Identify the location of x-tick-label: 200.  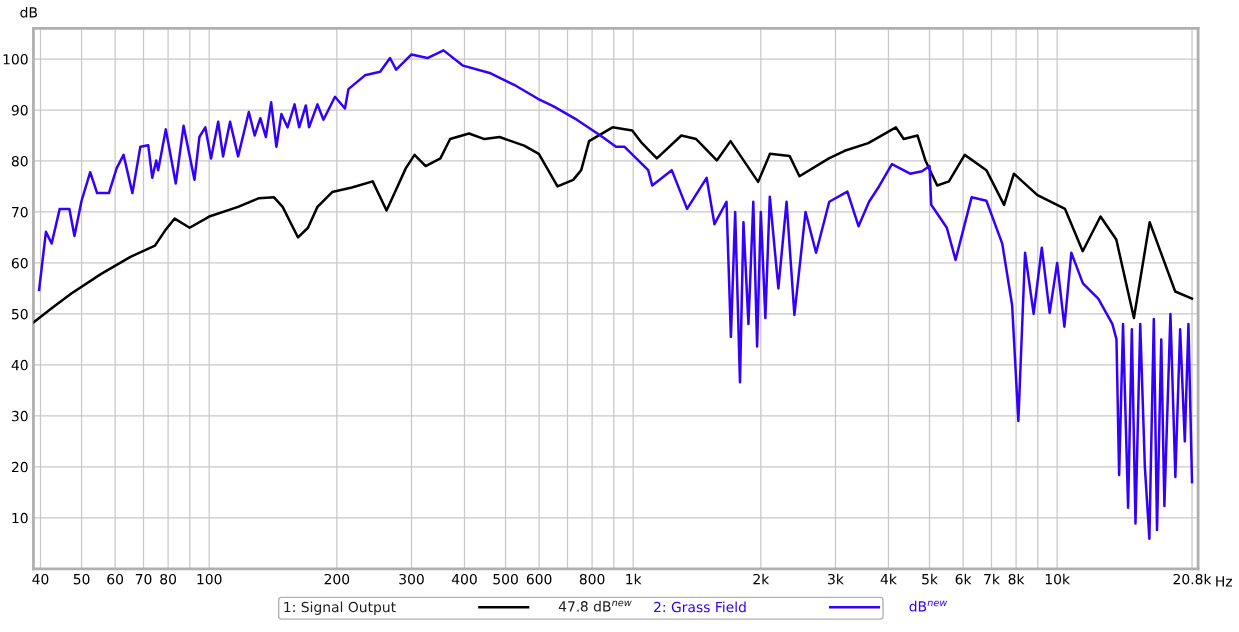
(337, 579).